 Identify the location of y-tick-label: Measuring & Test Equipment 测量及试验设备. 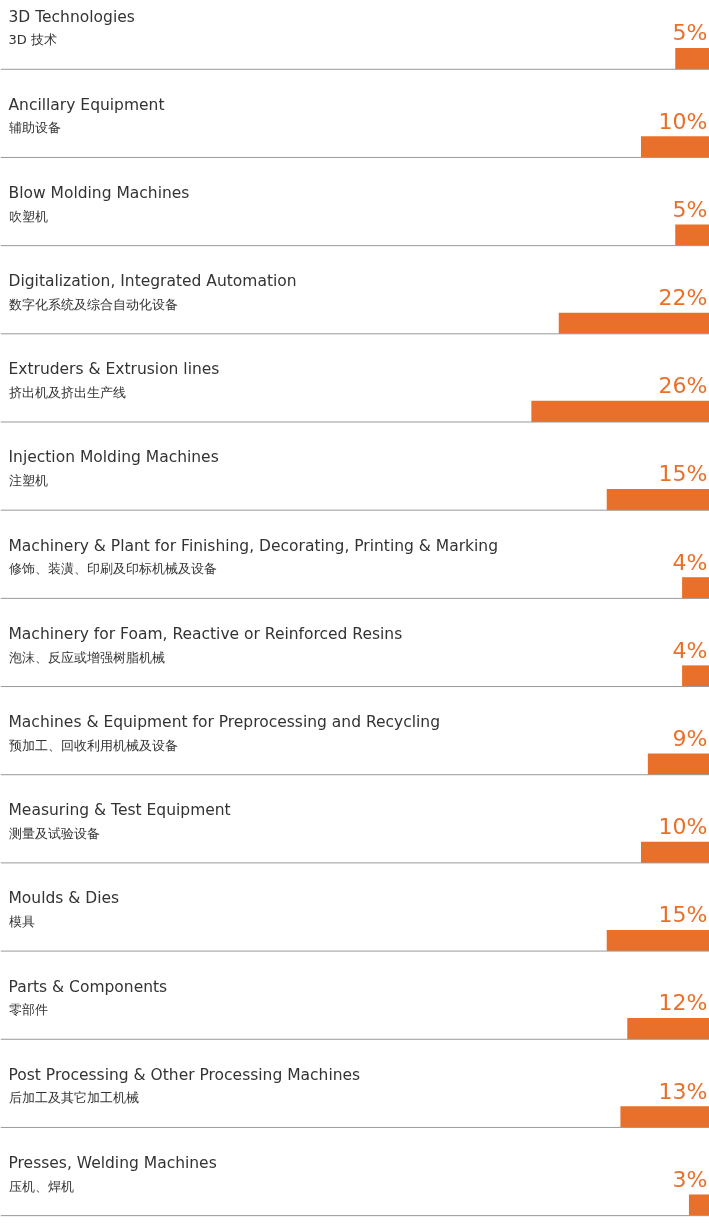
(119, 821).